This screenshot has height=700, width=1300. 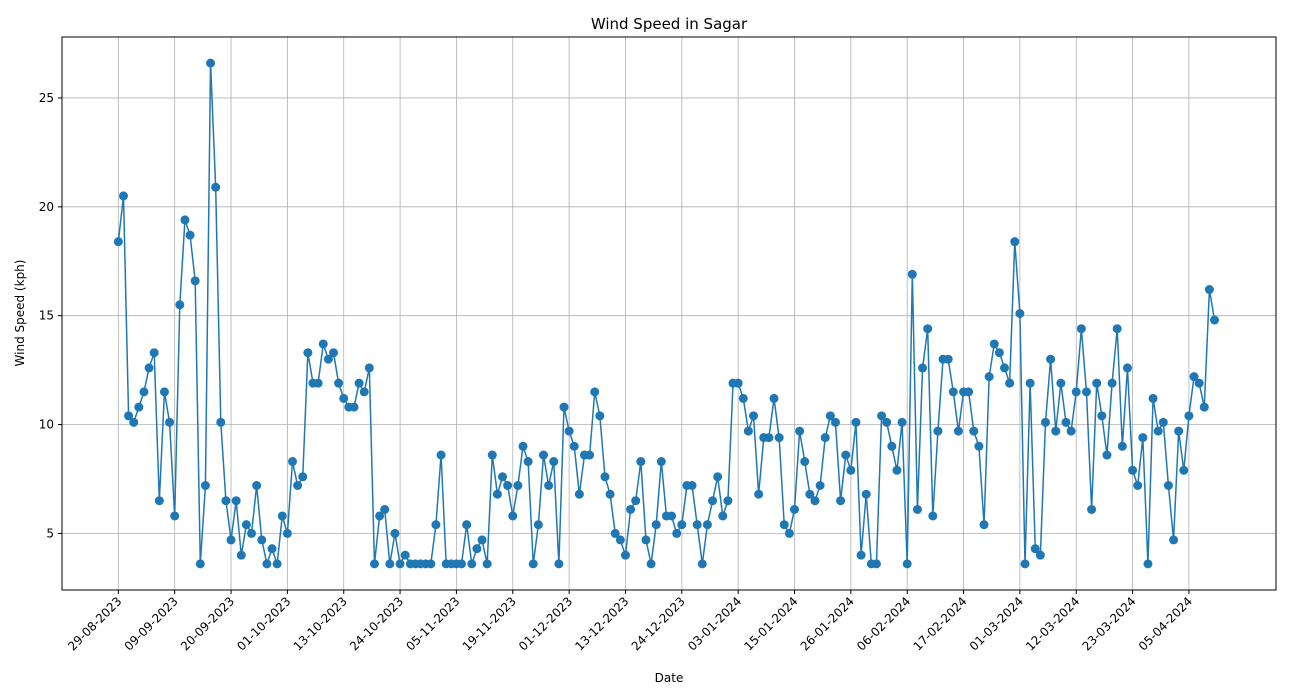 I want to click on y-tick-label: 20, so click(x=46, y=207).